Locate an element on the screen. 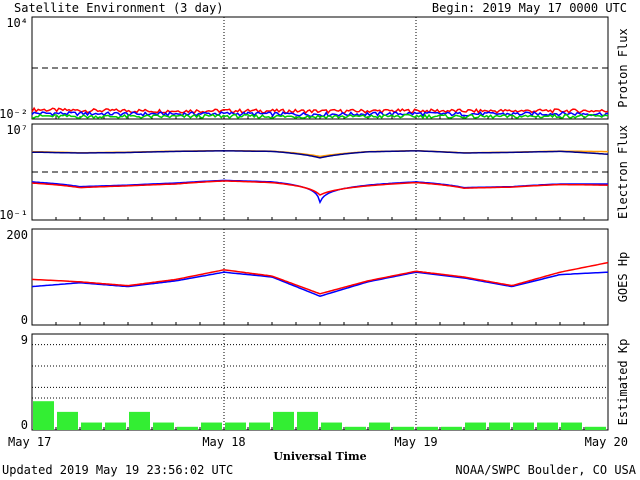 Image resolution: width=640 pixels, height=480 pixels. y-tick-label: 10⁴ is located at coordinates (17, 23).